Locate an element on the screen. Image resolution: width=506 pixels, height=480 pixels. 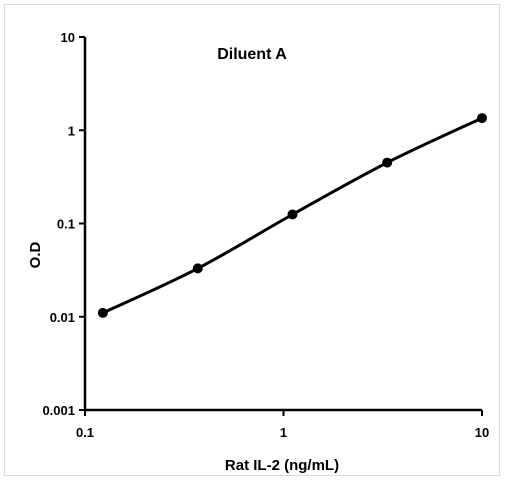
chart-title: Diluent A is located at coordinates (252, 54).